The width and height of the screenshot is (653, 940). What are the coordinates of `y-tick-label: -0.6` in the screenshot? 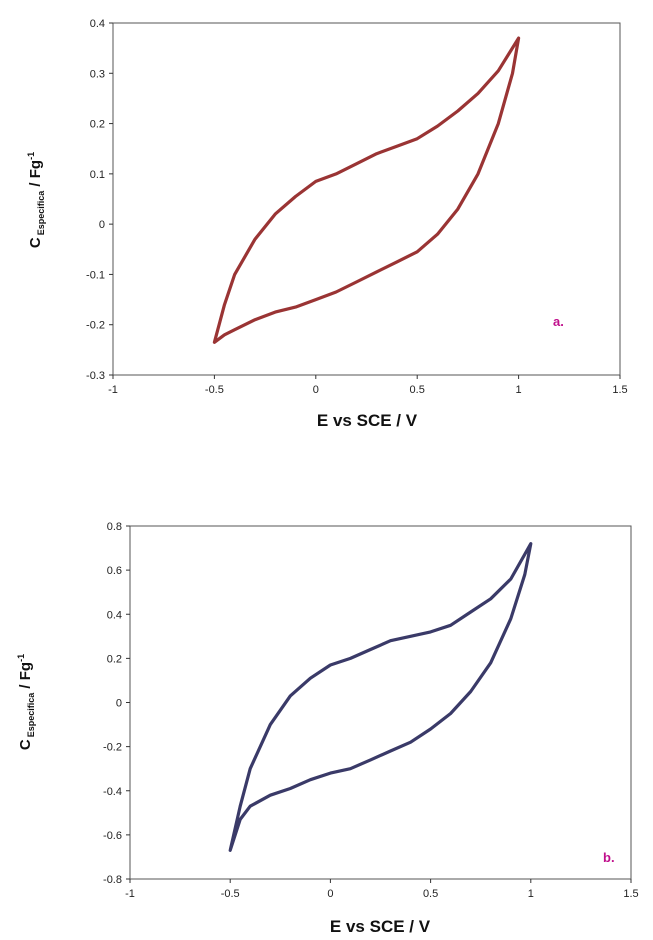 It's located at (112, 836).